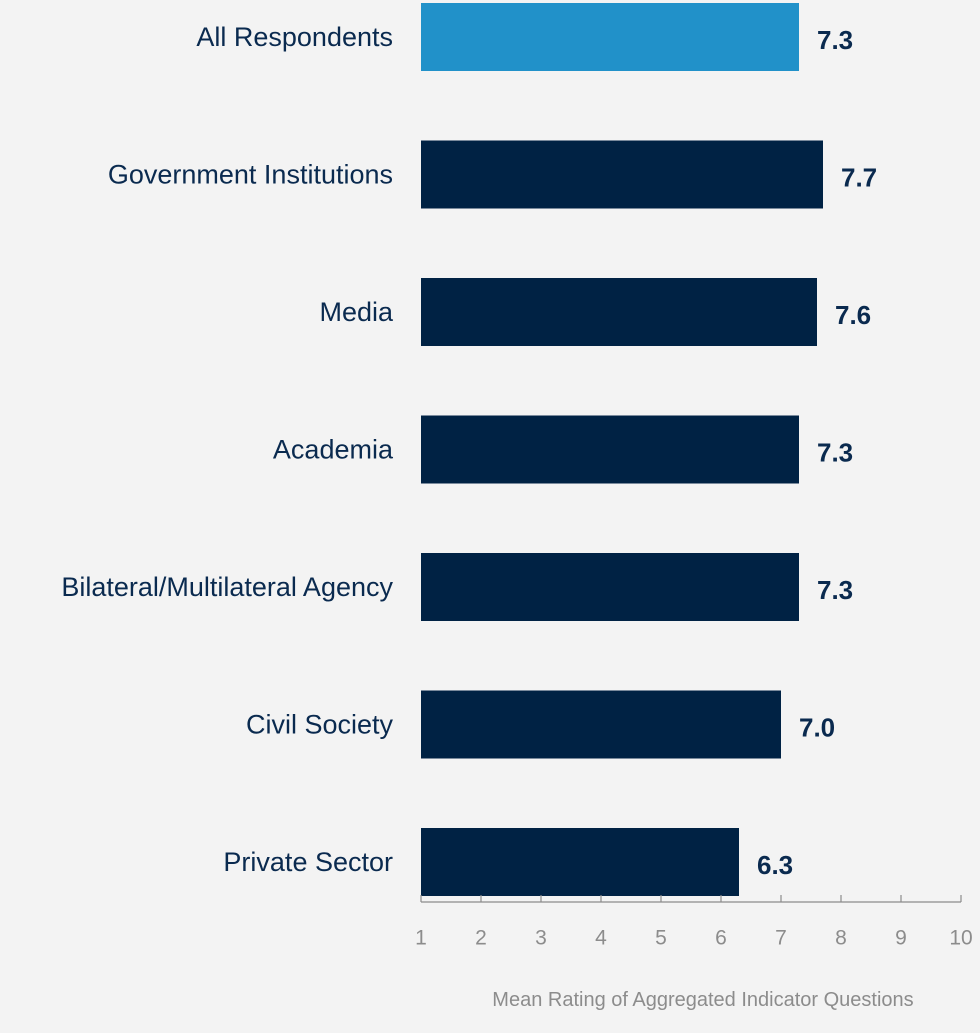 This screenshot has height=1033, width=980. What do you see at coordinates (421, 938) in the screenshot?
I see `x-tick-label: 1` at bounding box center [421, 938].